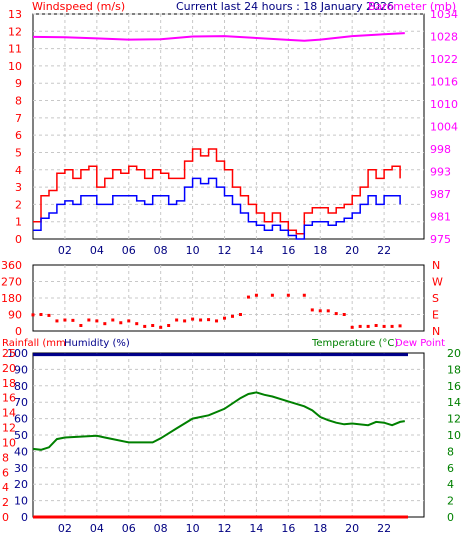 The image size is (463, 542). I want to click on hour-tick-label: 16, so click(288, 528).